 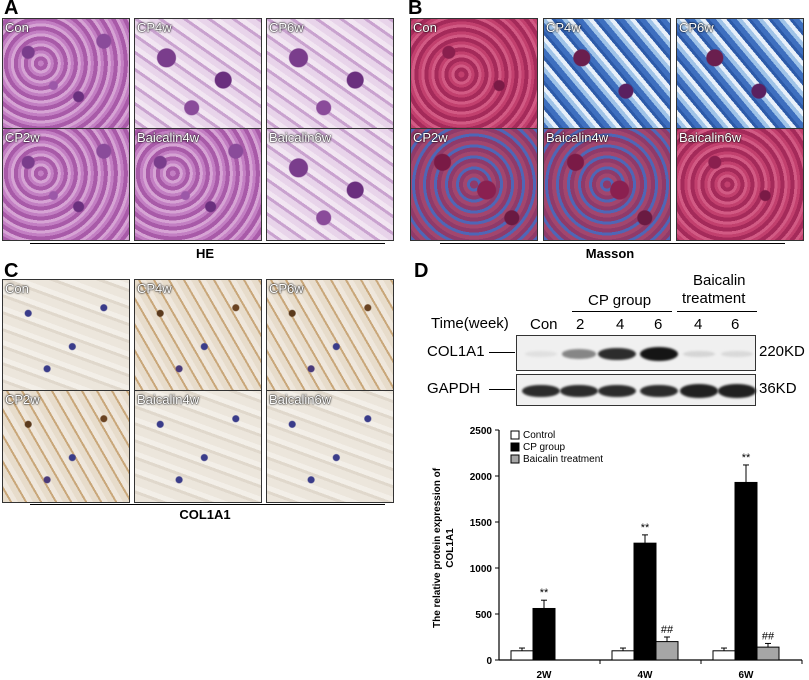 I want to click on ihc-group-line, so click(x=207, y=504).